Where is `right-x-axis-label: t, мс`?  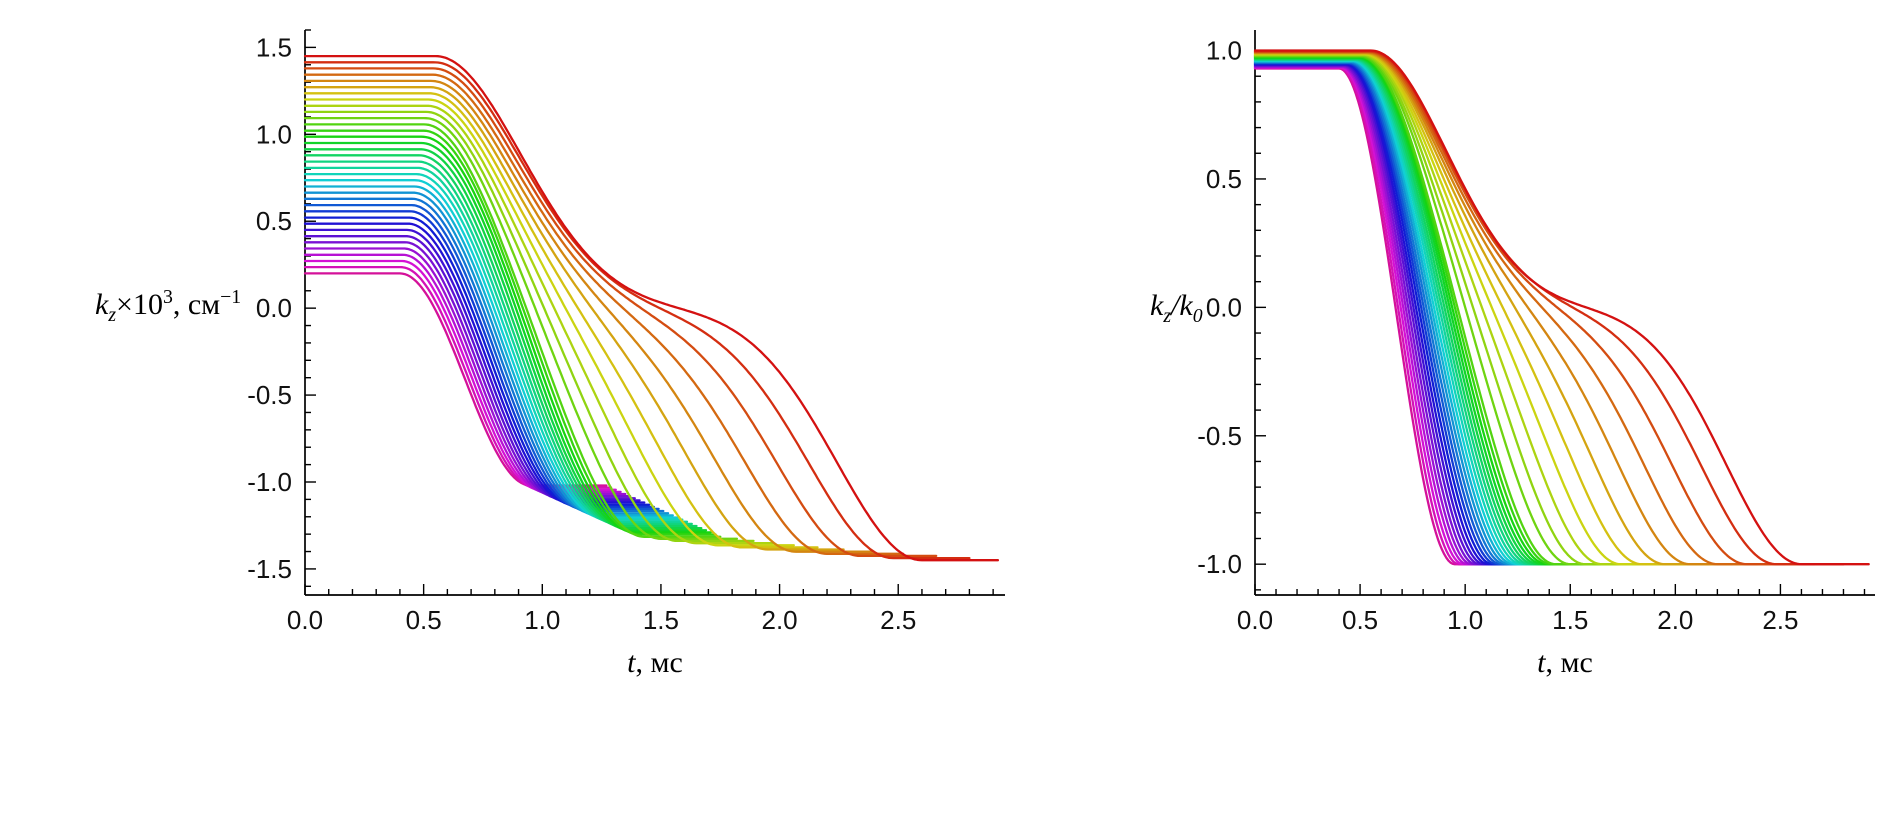
right-x-axis-label: t, мс is located at coordinates (1565, 663).